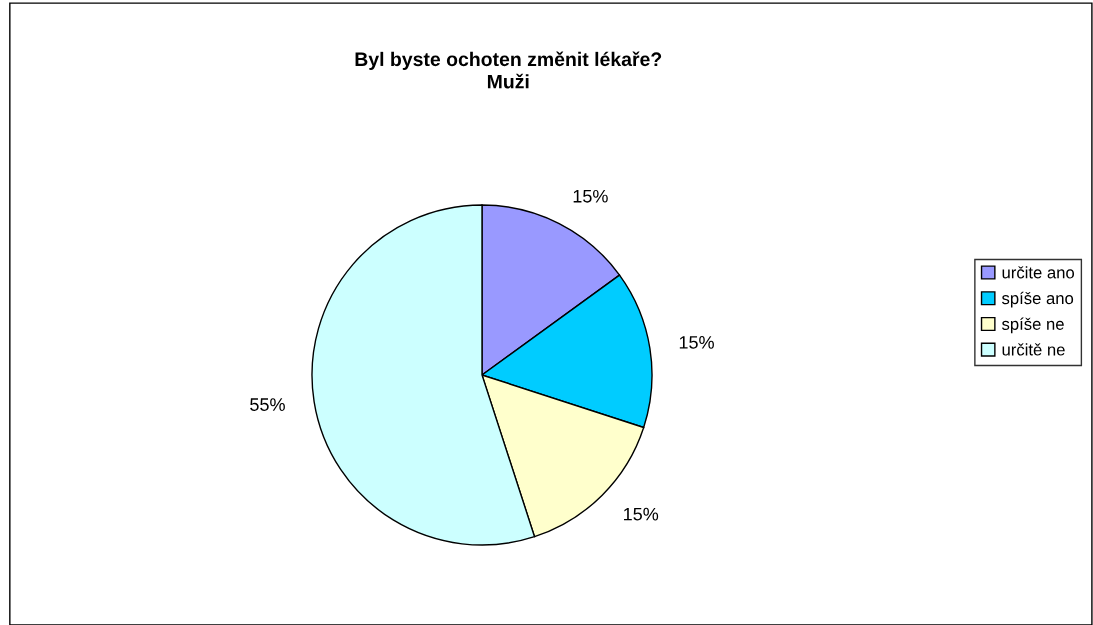 The height and width of the screenshot is (625, 1093). I want to click on legend-label: spíše ne, so click(1033, 325).